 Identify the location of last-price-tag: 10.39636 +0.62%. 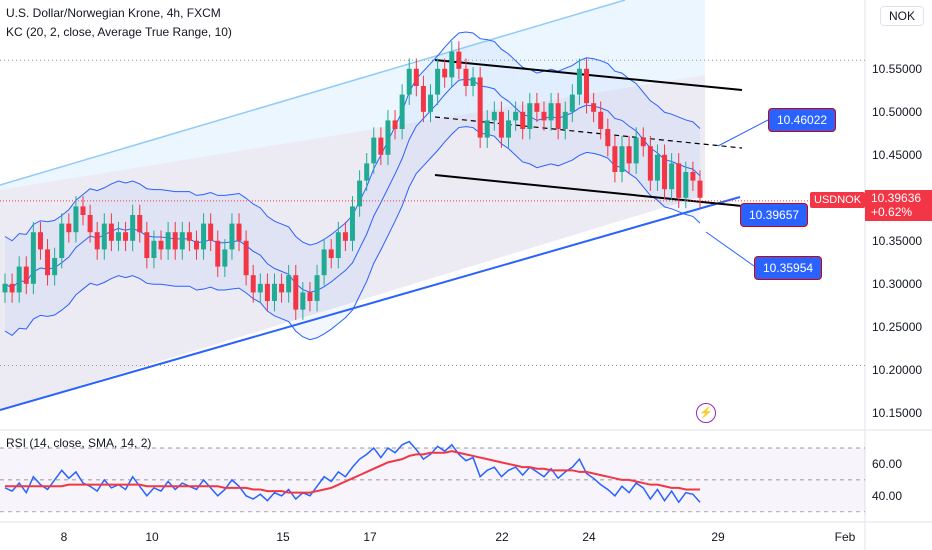
(898, 205).